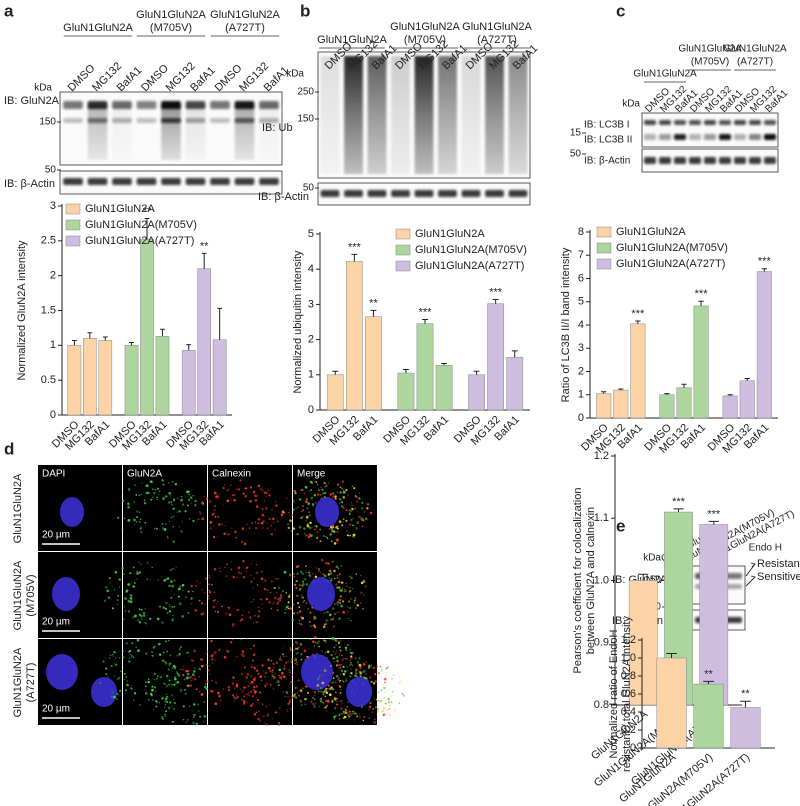 This screenshot has height=806, width=800. I want to click on y-tick-label: 1, so click(53, 345).